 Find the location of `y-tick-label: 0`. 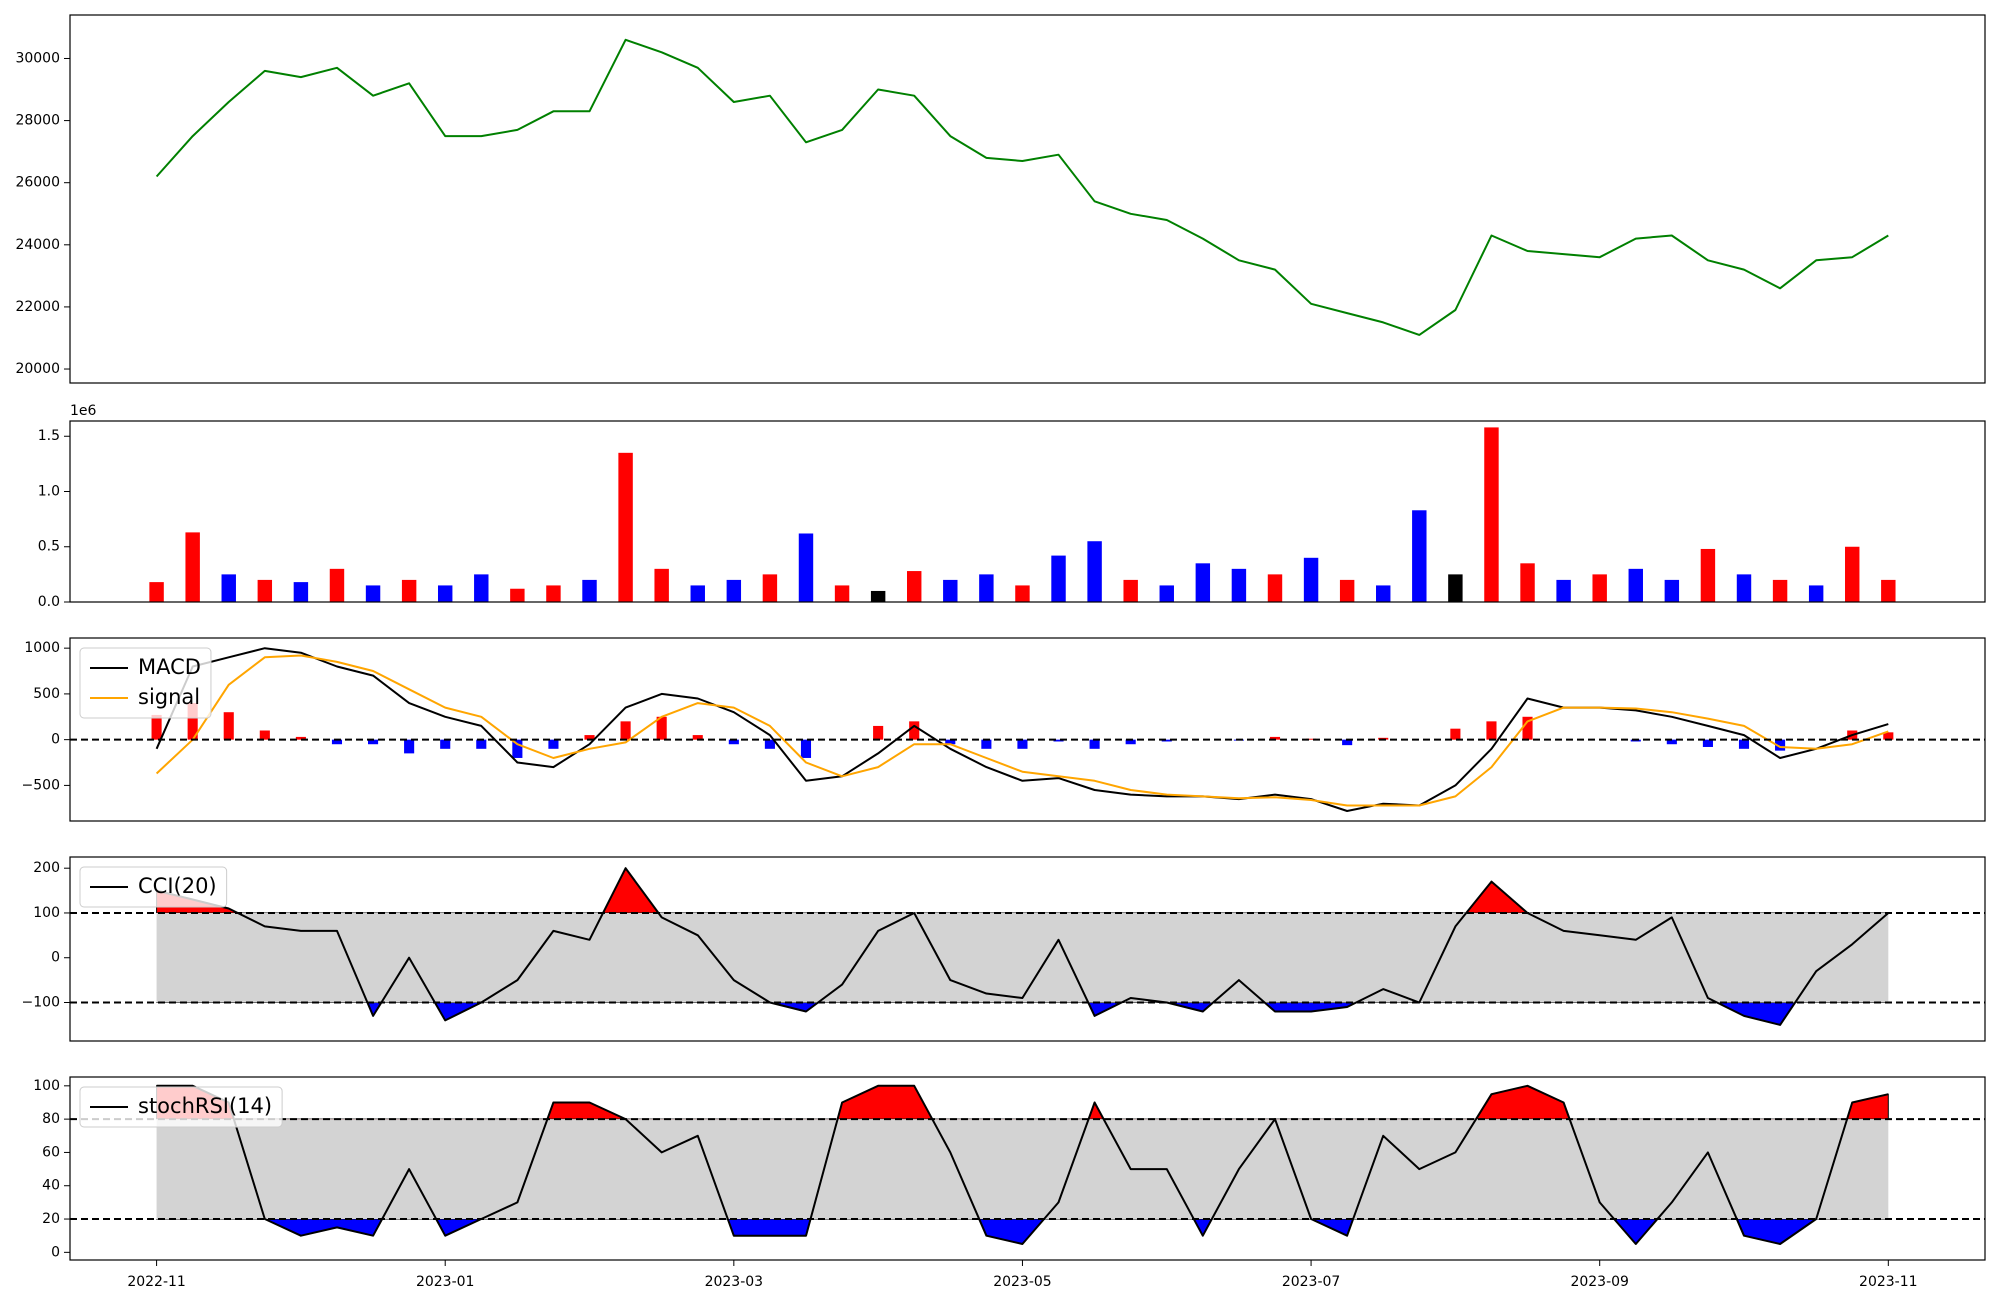

y-tick-label: 0 is located at coordinates (55, 740).